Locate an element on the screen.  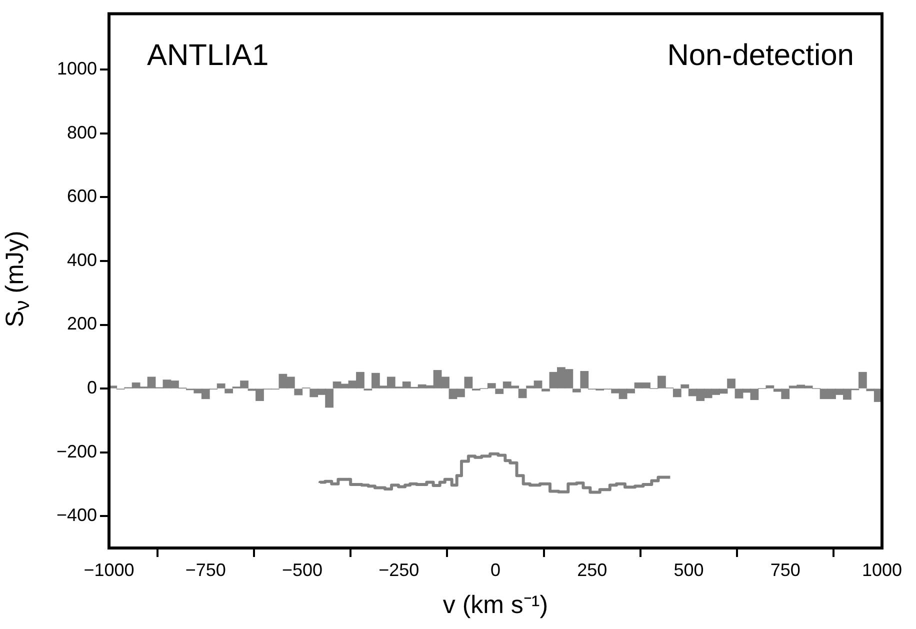
y-tick-label: 1000 is located at coordinates (76, 68).